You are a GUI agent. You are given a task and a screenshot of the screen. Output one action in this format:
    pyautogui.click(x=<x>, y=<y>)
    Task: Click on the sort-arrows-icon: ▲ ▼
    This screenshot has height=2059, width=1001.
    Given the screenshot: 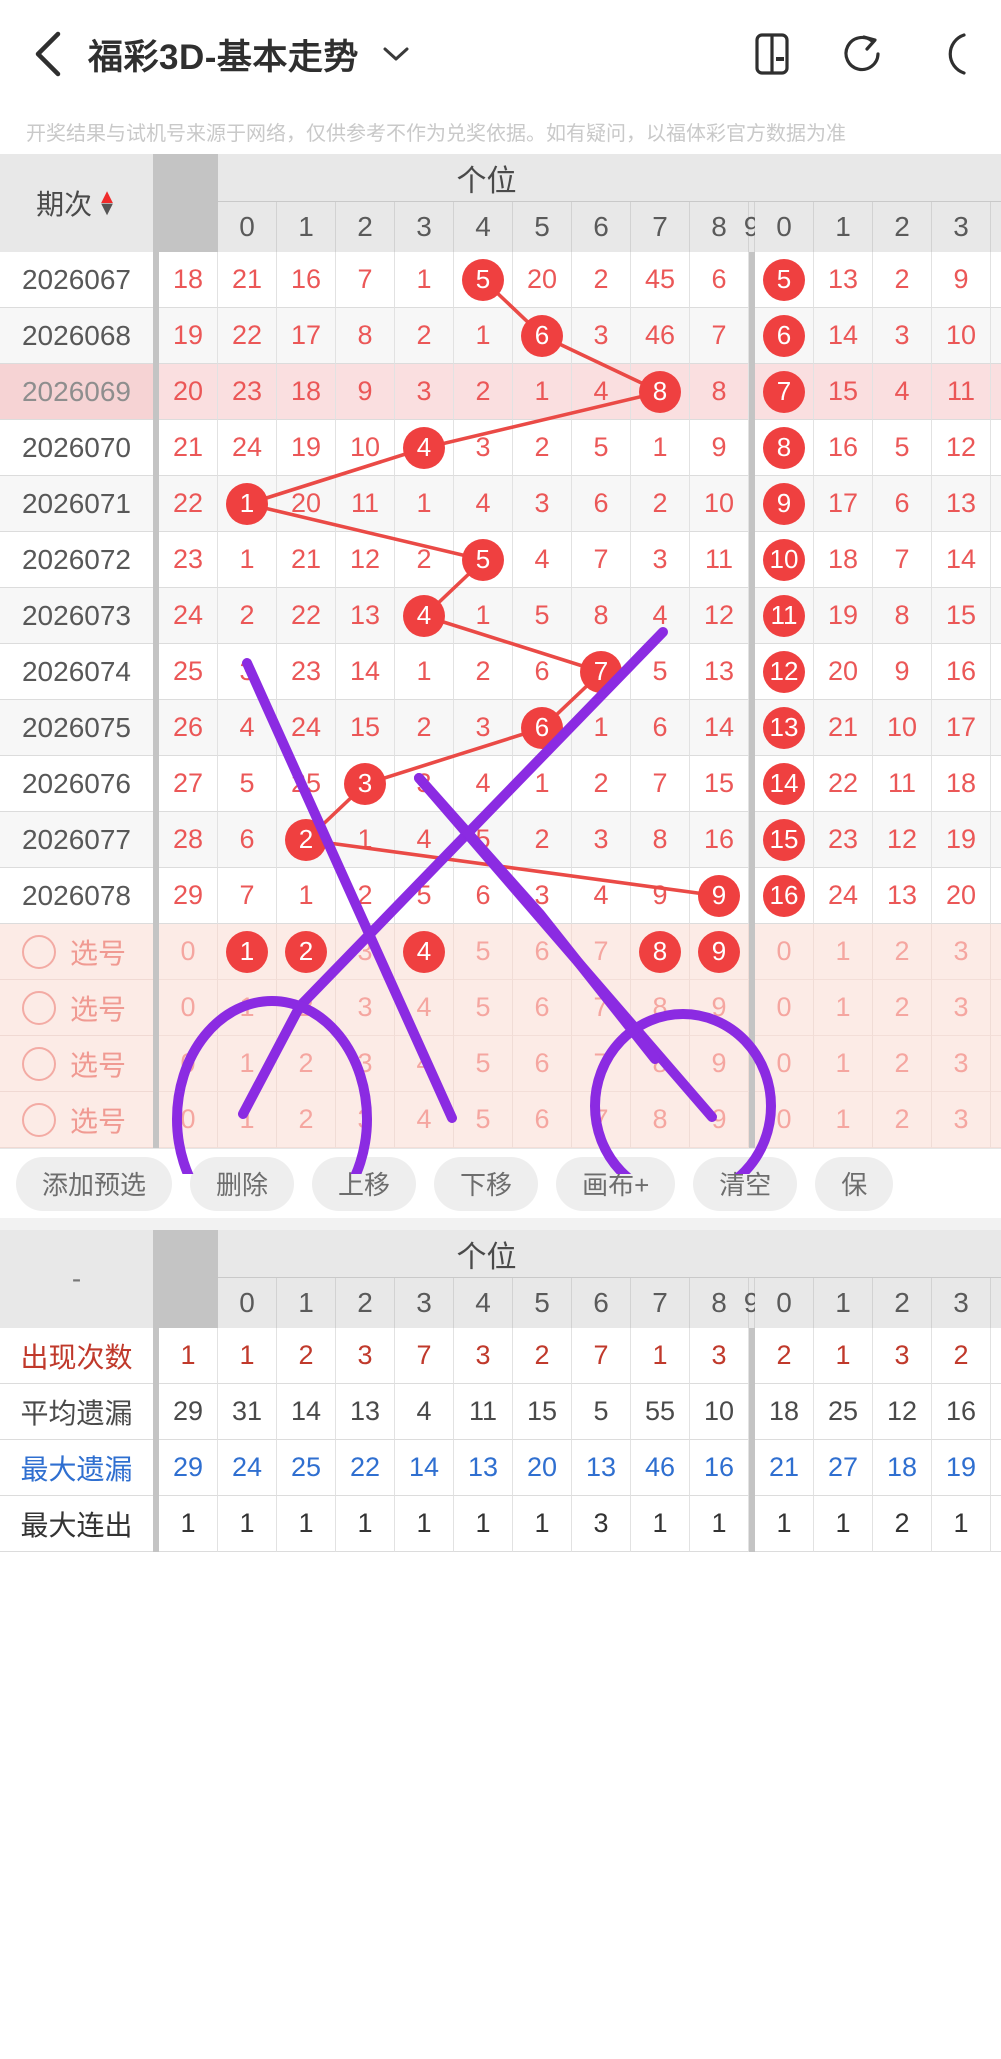 What is the action you would take?
    pyautogui.click(x=107, y=202)
    